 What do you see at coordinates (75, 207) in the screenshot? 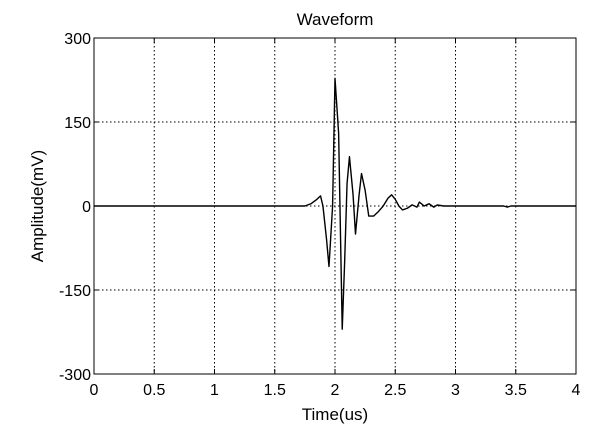
I see `y-tick-labels: -300 -150 0 150 300` at bounding box center [75, 207].